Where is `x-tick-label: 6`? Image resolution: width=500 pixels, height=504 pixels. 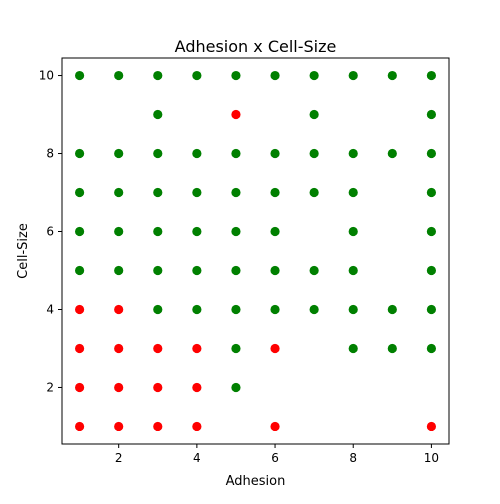 x-tick-label: 6 is located at coordinates (275, 458).